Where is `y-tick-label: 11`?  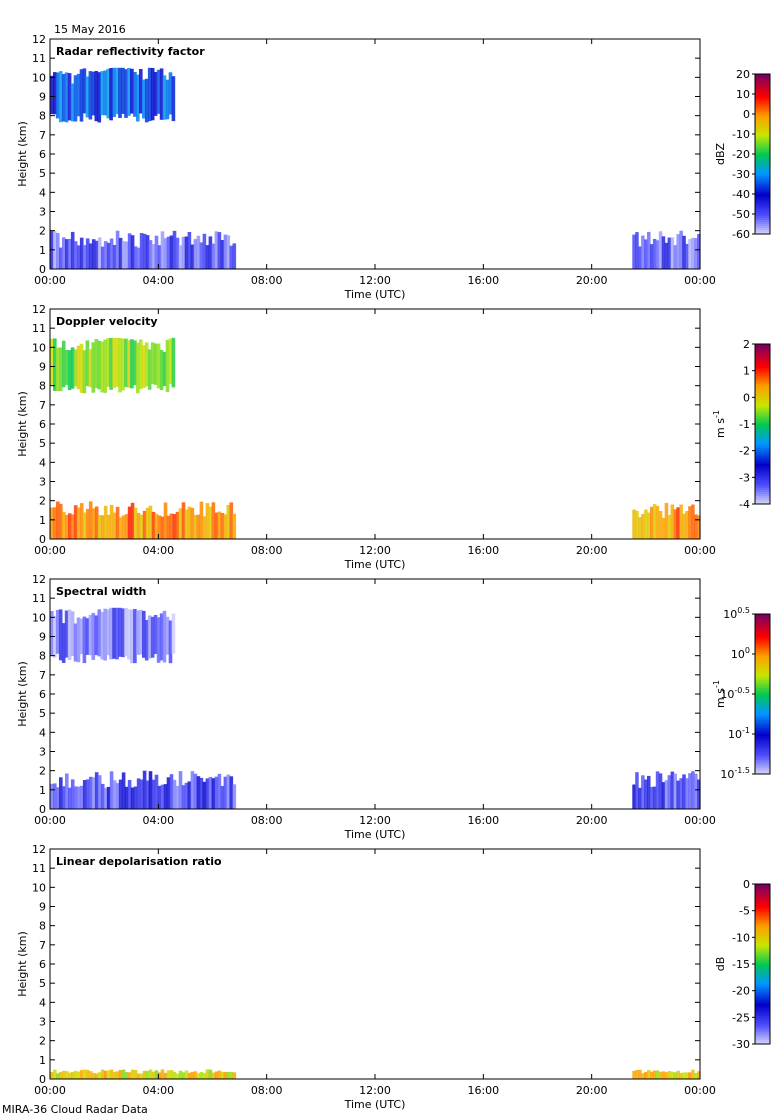 y-tick-label: 11 is located at coordinates (39, 868).